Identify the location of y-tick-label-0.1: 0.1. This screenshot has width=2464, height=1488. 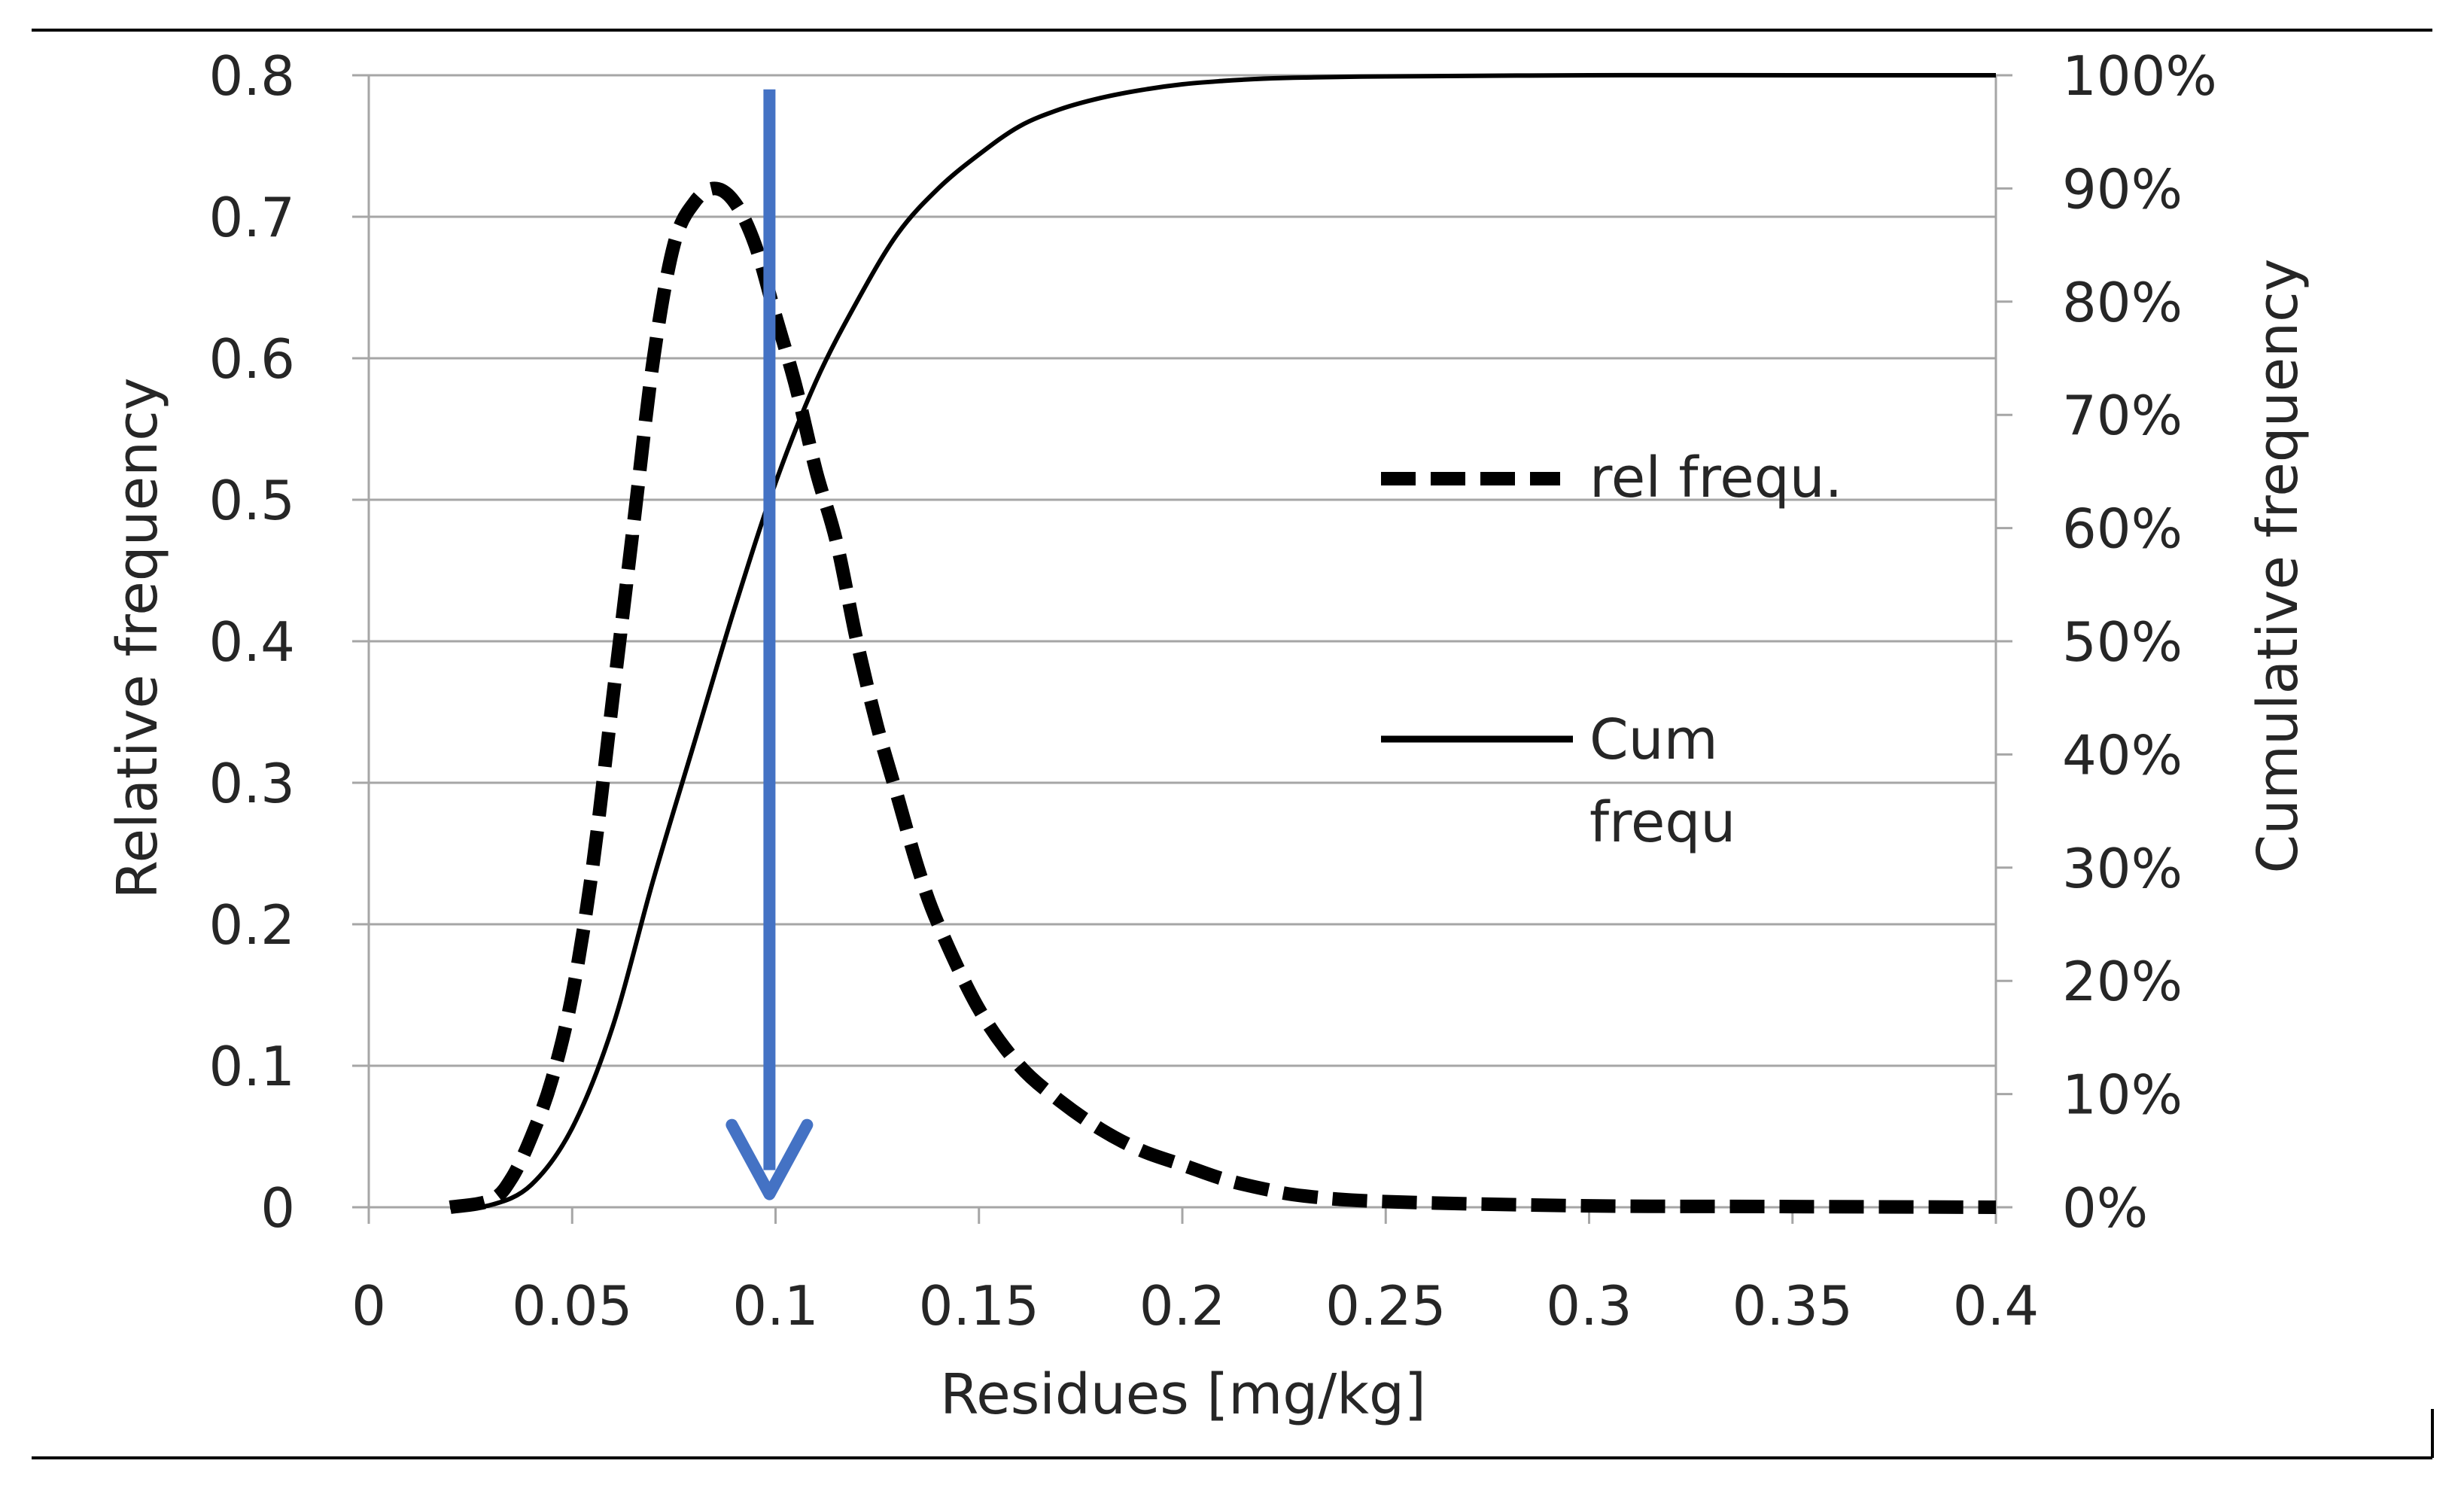
(251, 1066).